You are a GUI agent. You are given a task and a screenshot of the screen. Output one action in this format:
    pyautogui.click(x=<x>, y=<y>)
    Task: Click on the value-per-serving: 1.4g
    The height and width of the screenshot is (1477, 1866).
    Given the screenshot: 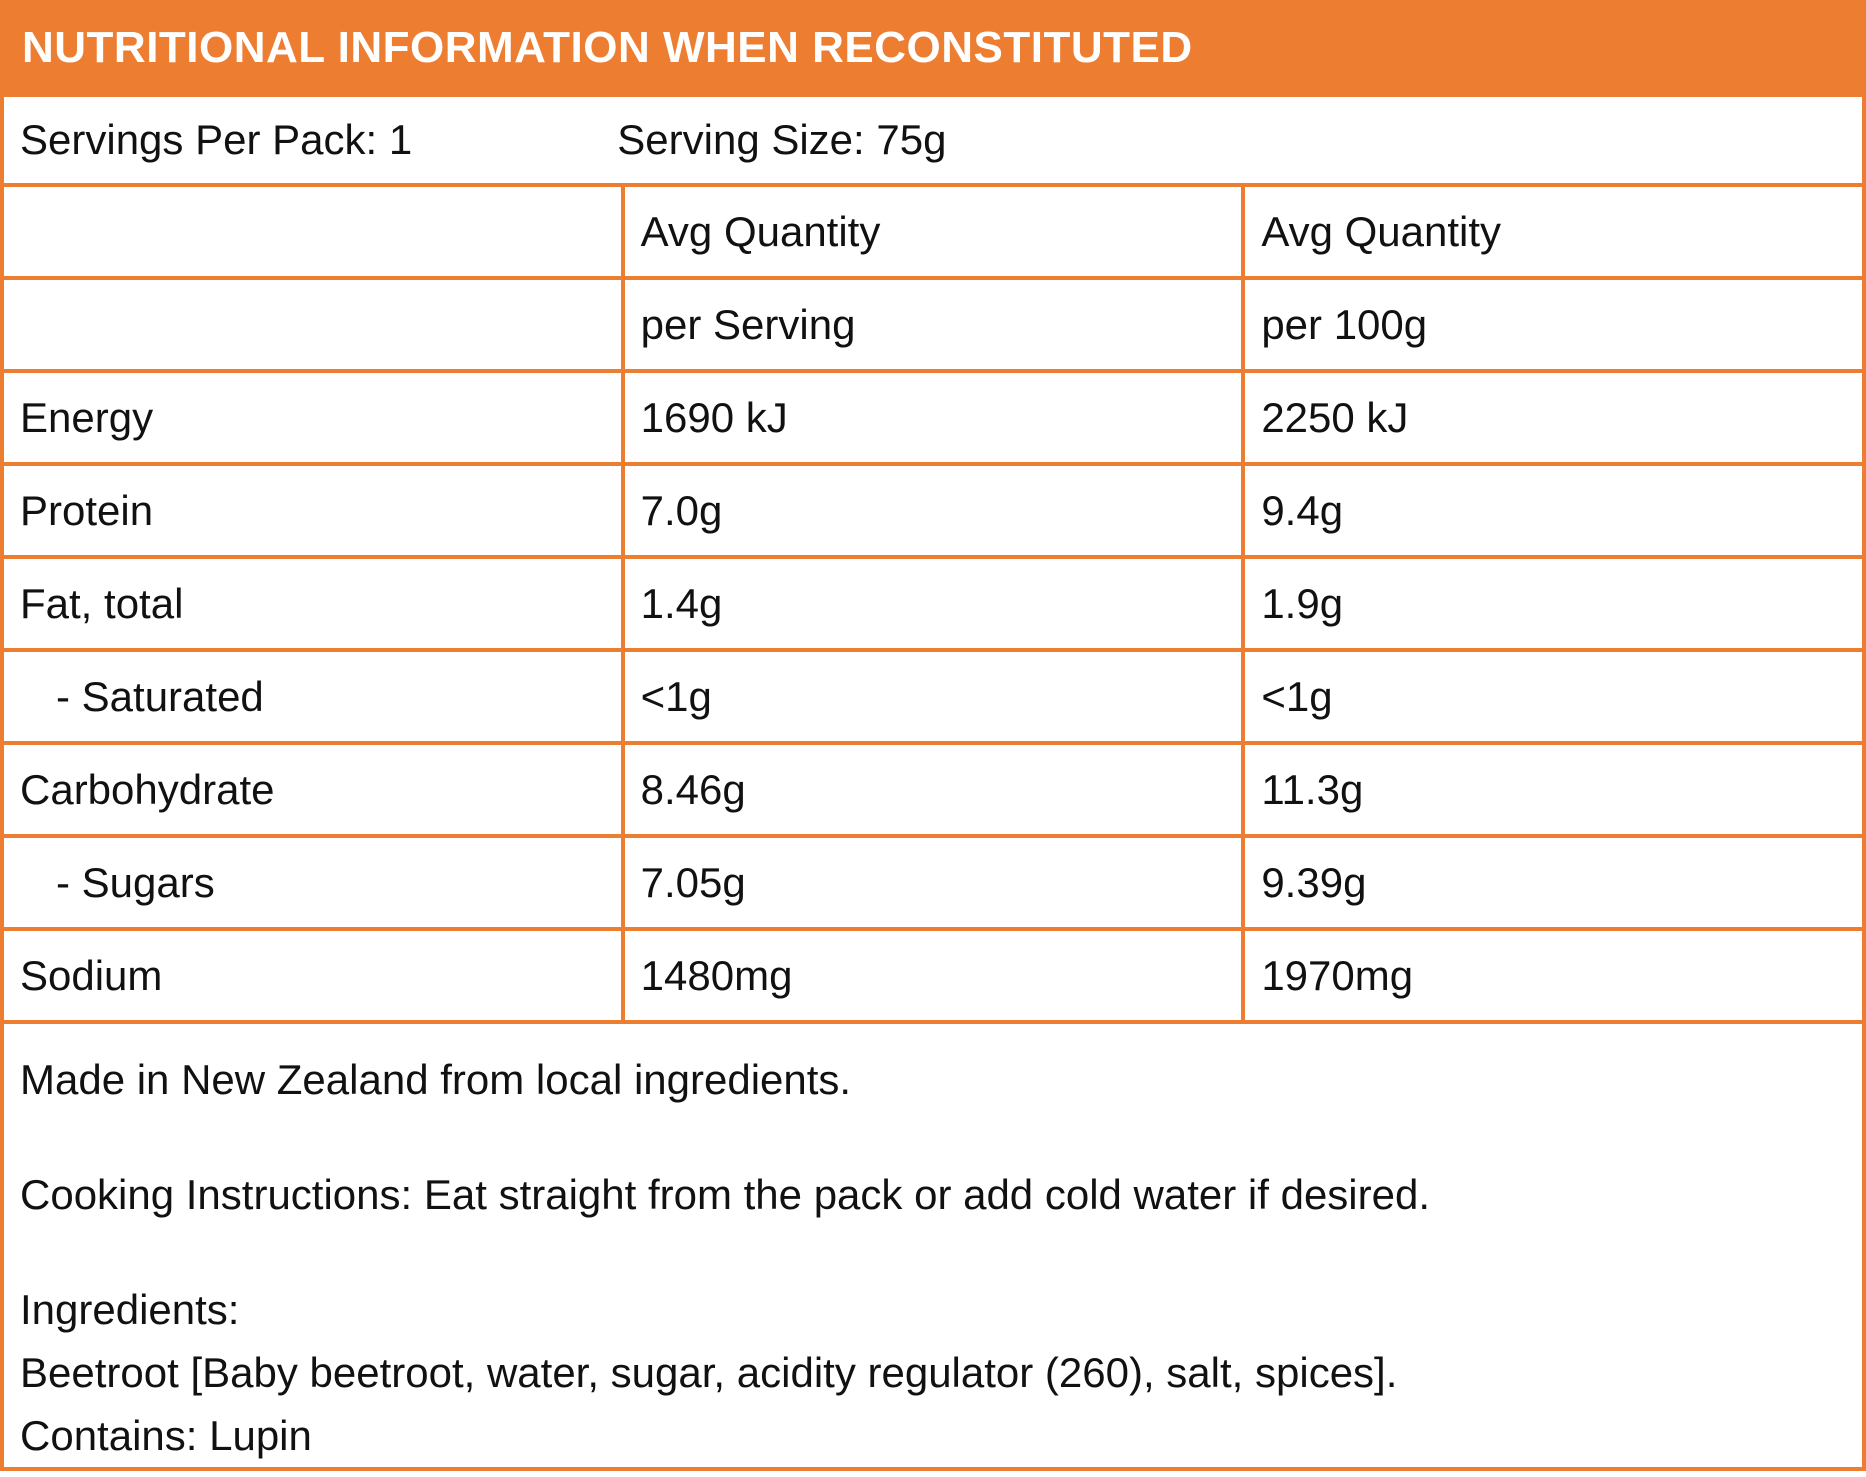 What is the action you would take?
    pyautogui.click(x=933, y=603)
    